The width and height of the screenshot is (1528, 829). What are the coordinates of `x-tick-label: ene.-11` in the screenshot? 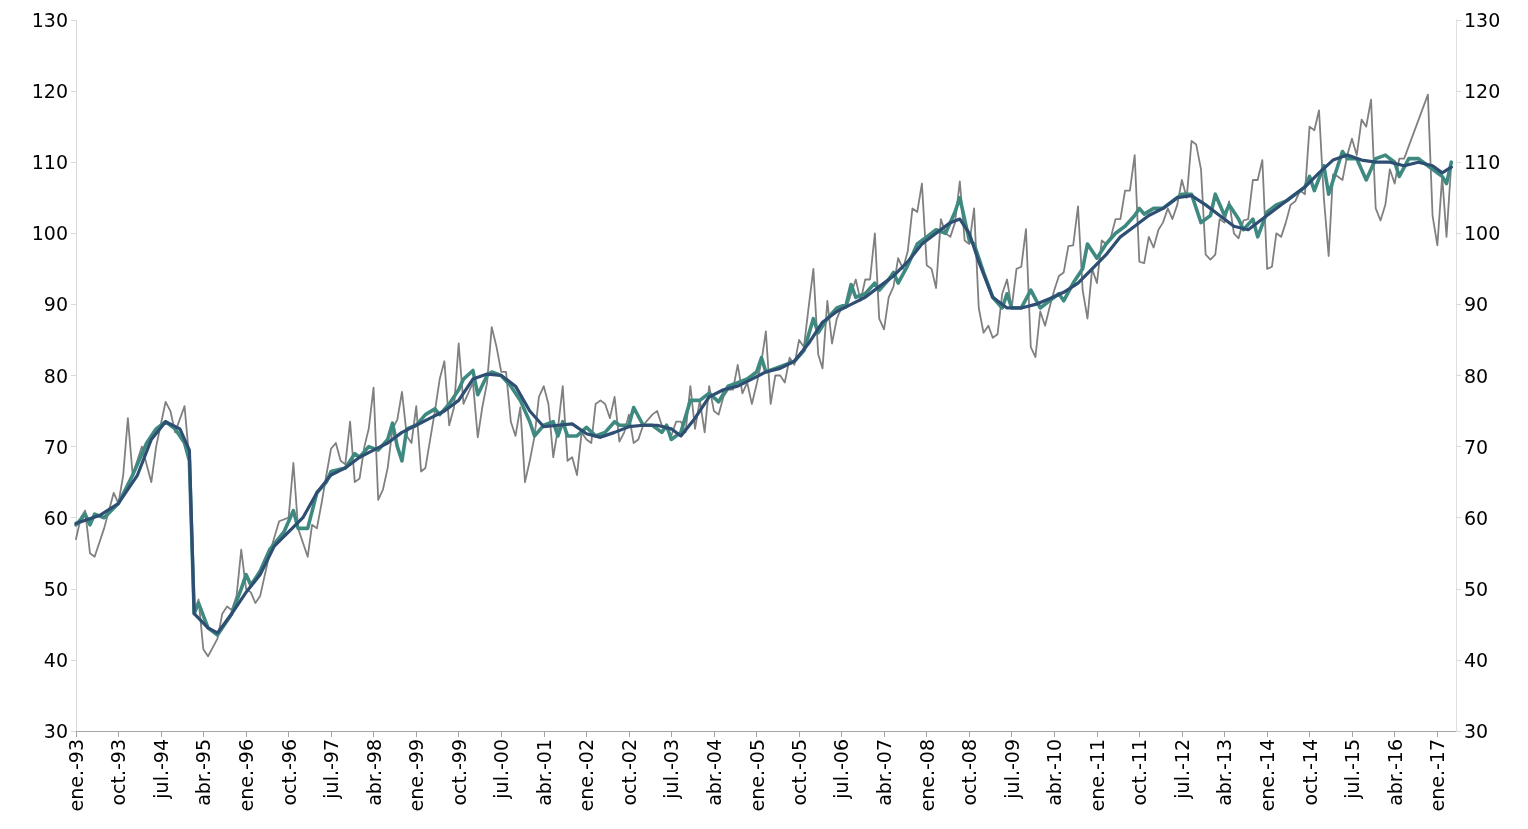 It's located at (1096, 775).